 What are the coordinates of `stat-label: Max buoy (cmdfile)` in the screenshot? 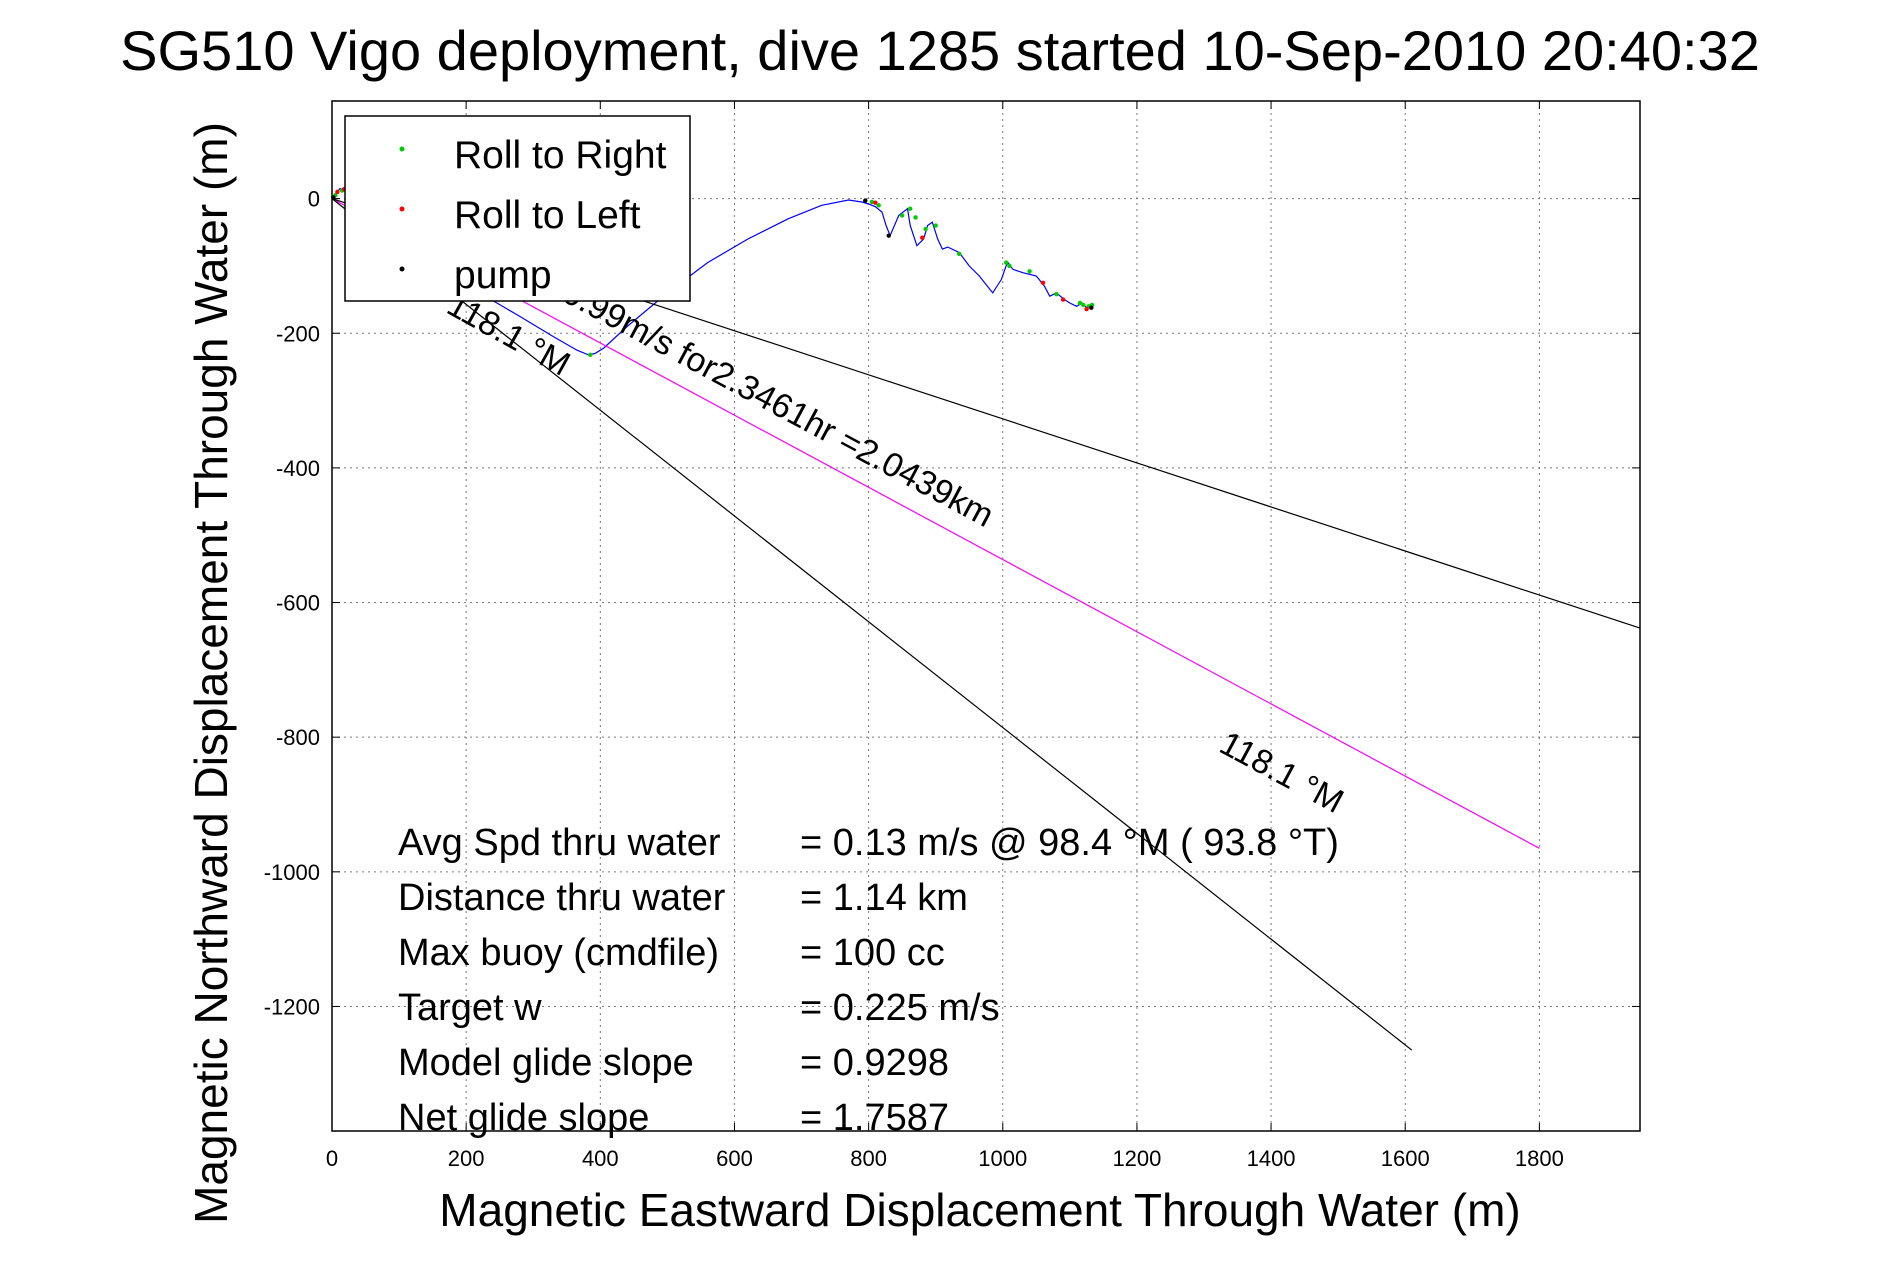 It's located at (558, 953).